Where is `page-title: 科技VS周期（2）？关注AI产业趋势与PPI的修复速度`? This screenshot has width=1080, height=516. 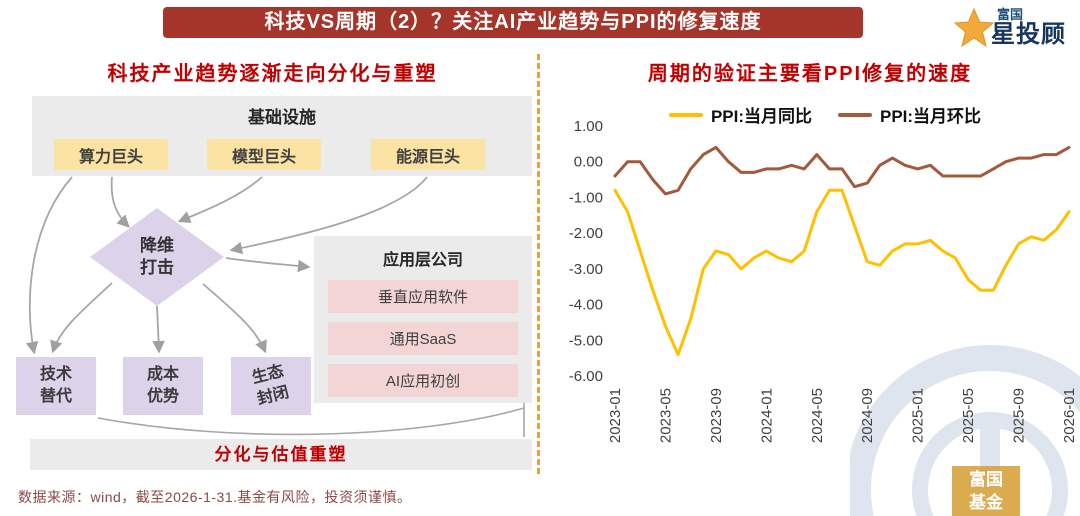 page-title: 科技VS周期（2）？关注AI产业趋势与PPI的修复速度 is located at coordinates (513, 22).